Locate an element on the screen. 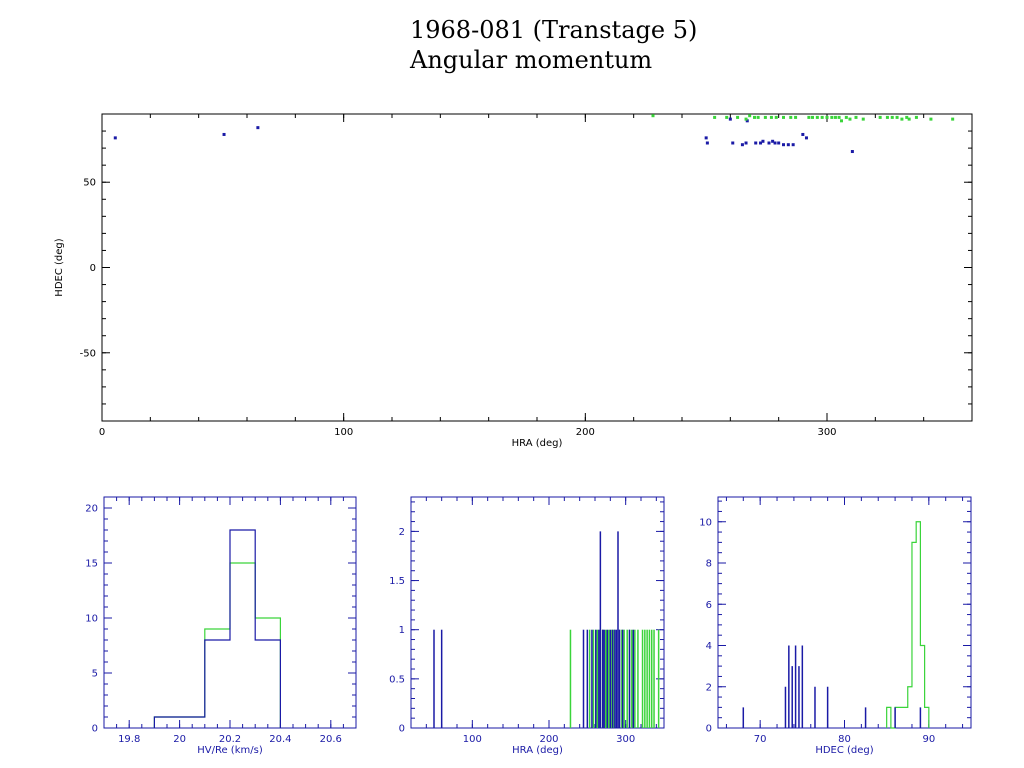 Image resolution: width=1024 pixels, height=768 pixels. scatter-x-tick-label: 100 is located at coordinates (343, 432).